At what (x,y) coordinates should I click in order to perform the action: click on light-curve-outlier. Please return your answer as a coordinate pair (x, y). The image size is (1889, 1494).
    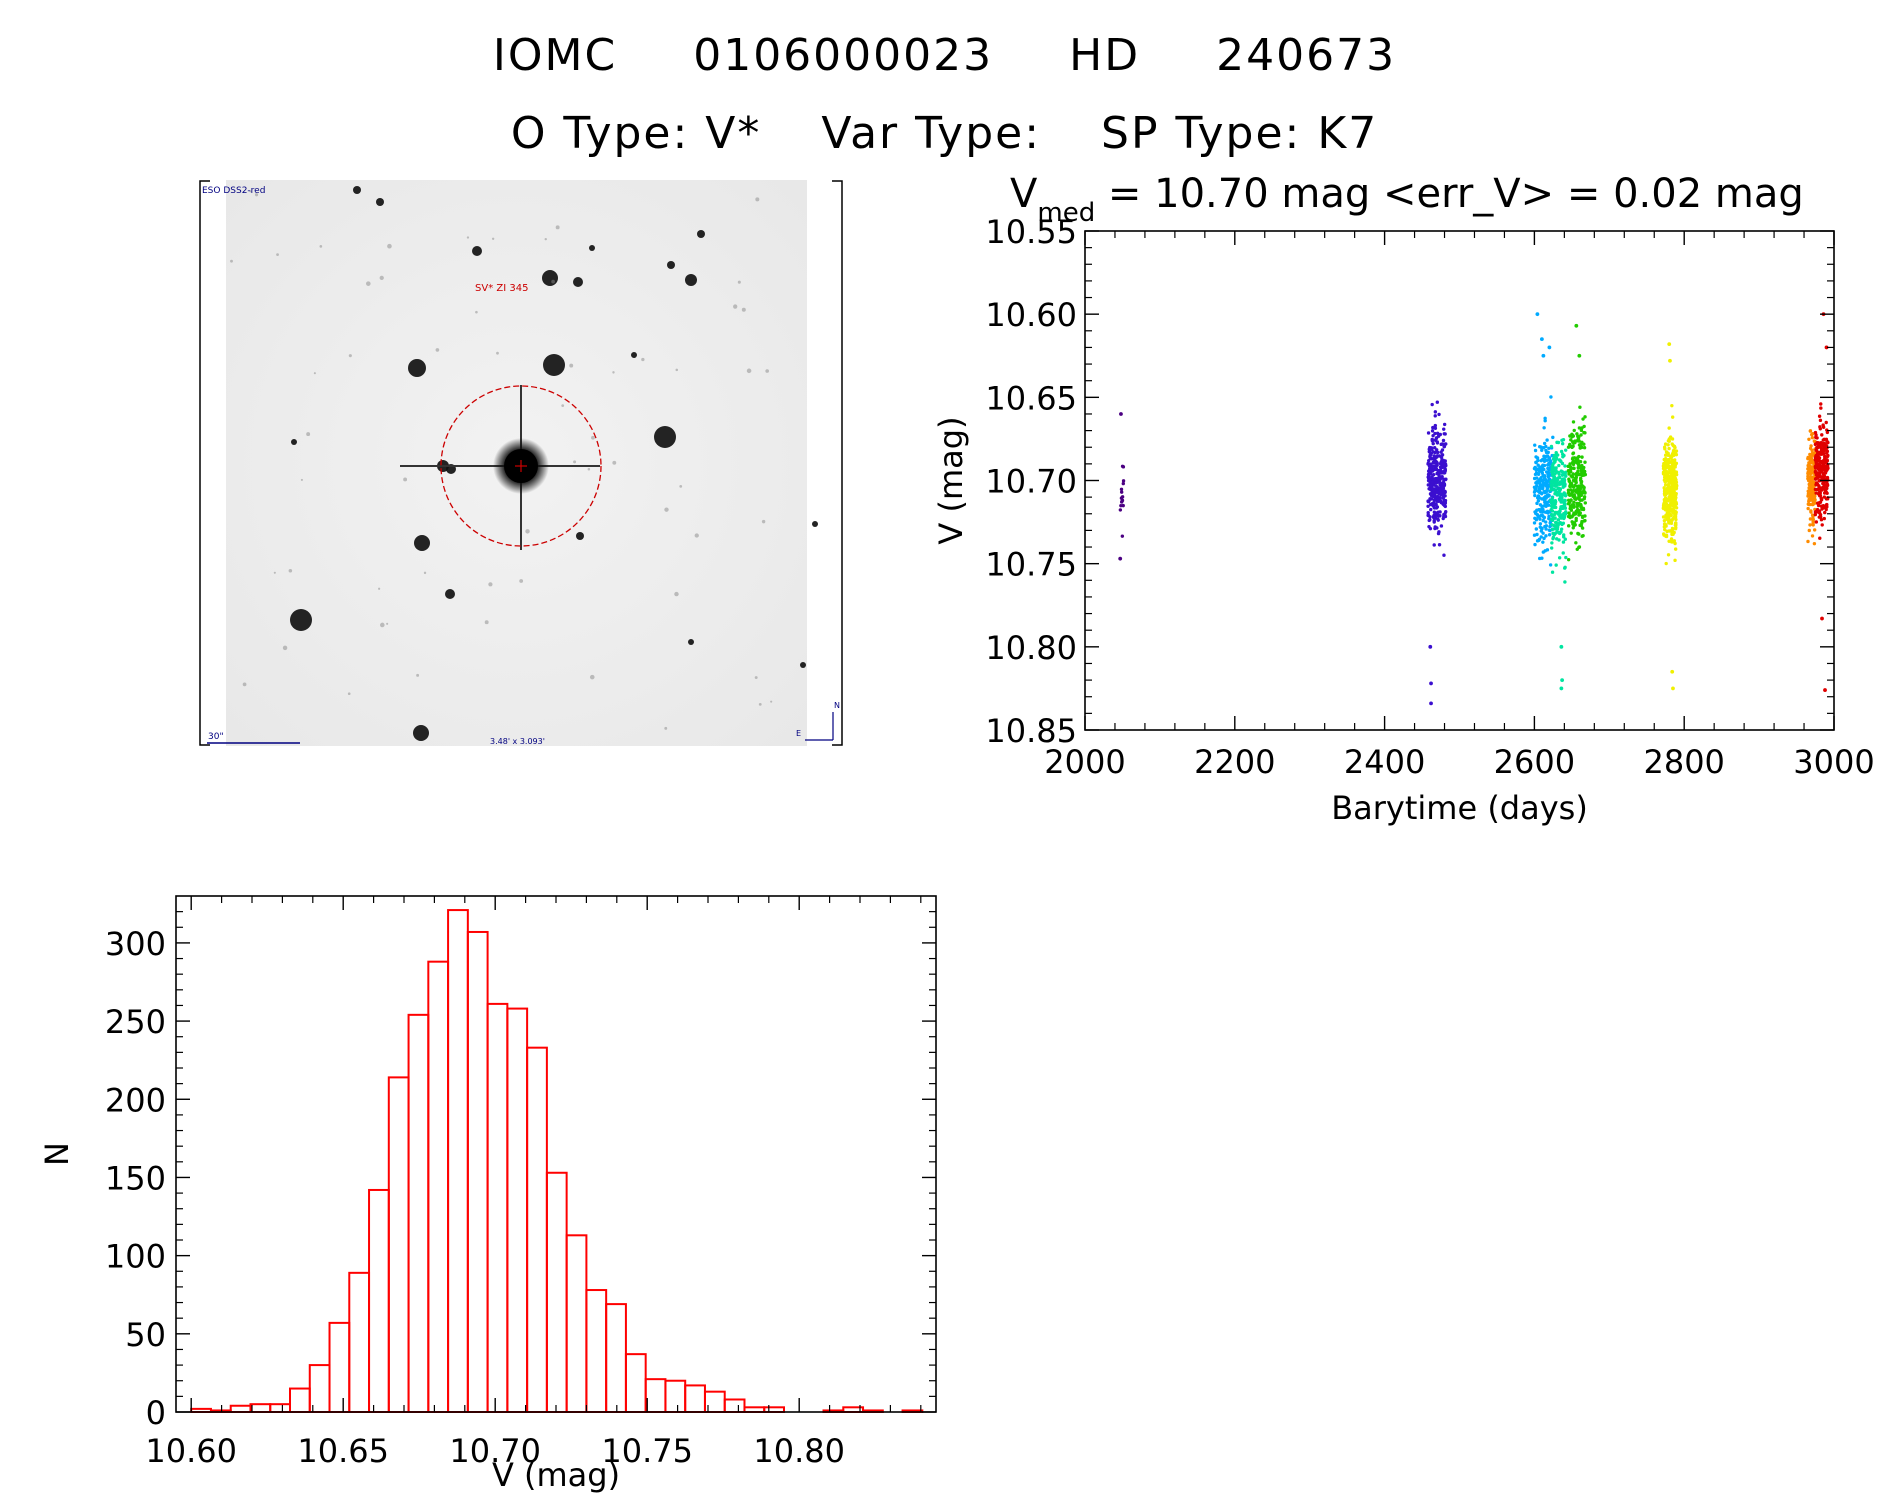
    Looking at the image, I should click on (1543, 355).